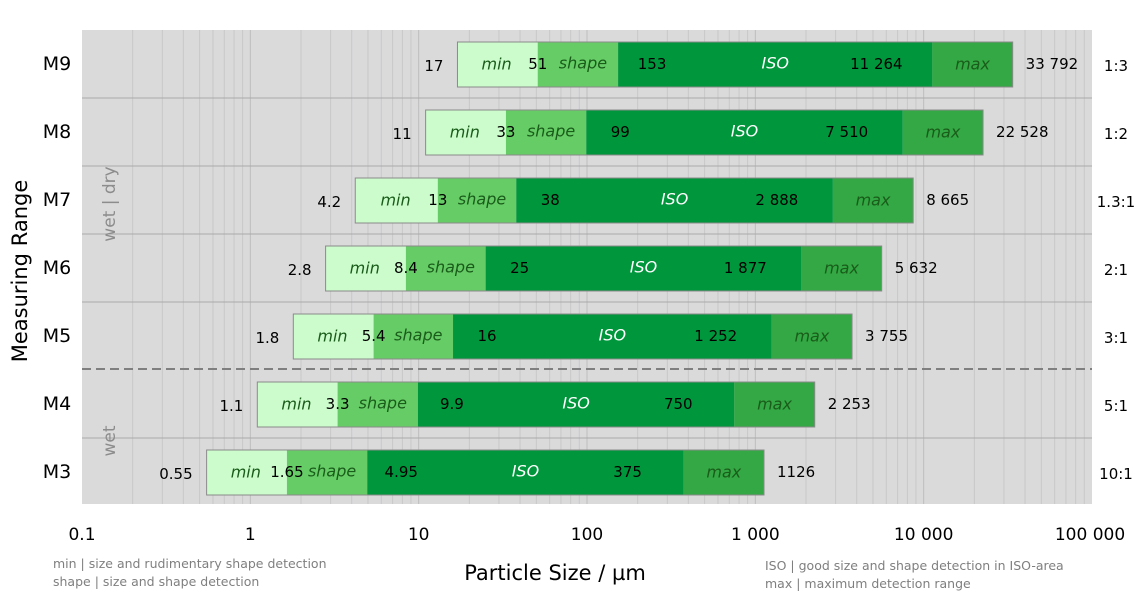  Describe the element at coordinates (20, 271) in the screenshot. I see `y-axis-label: Measuring Range` at that location.